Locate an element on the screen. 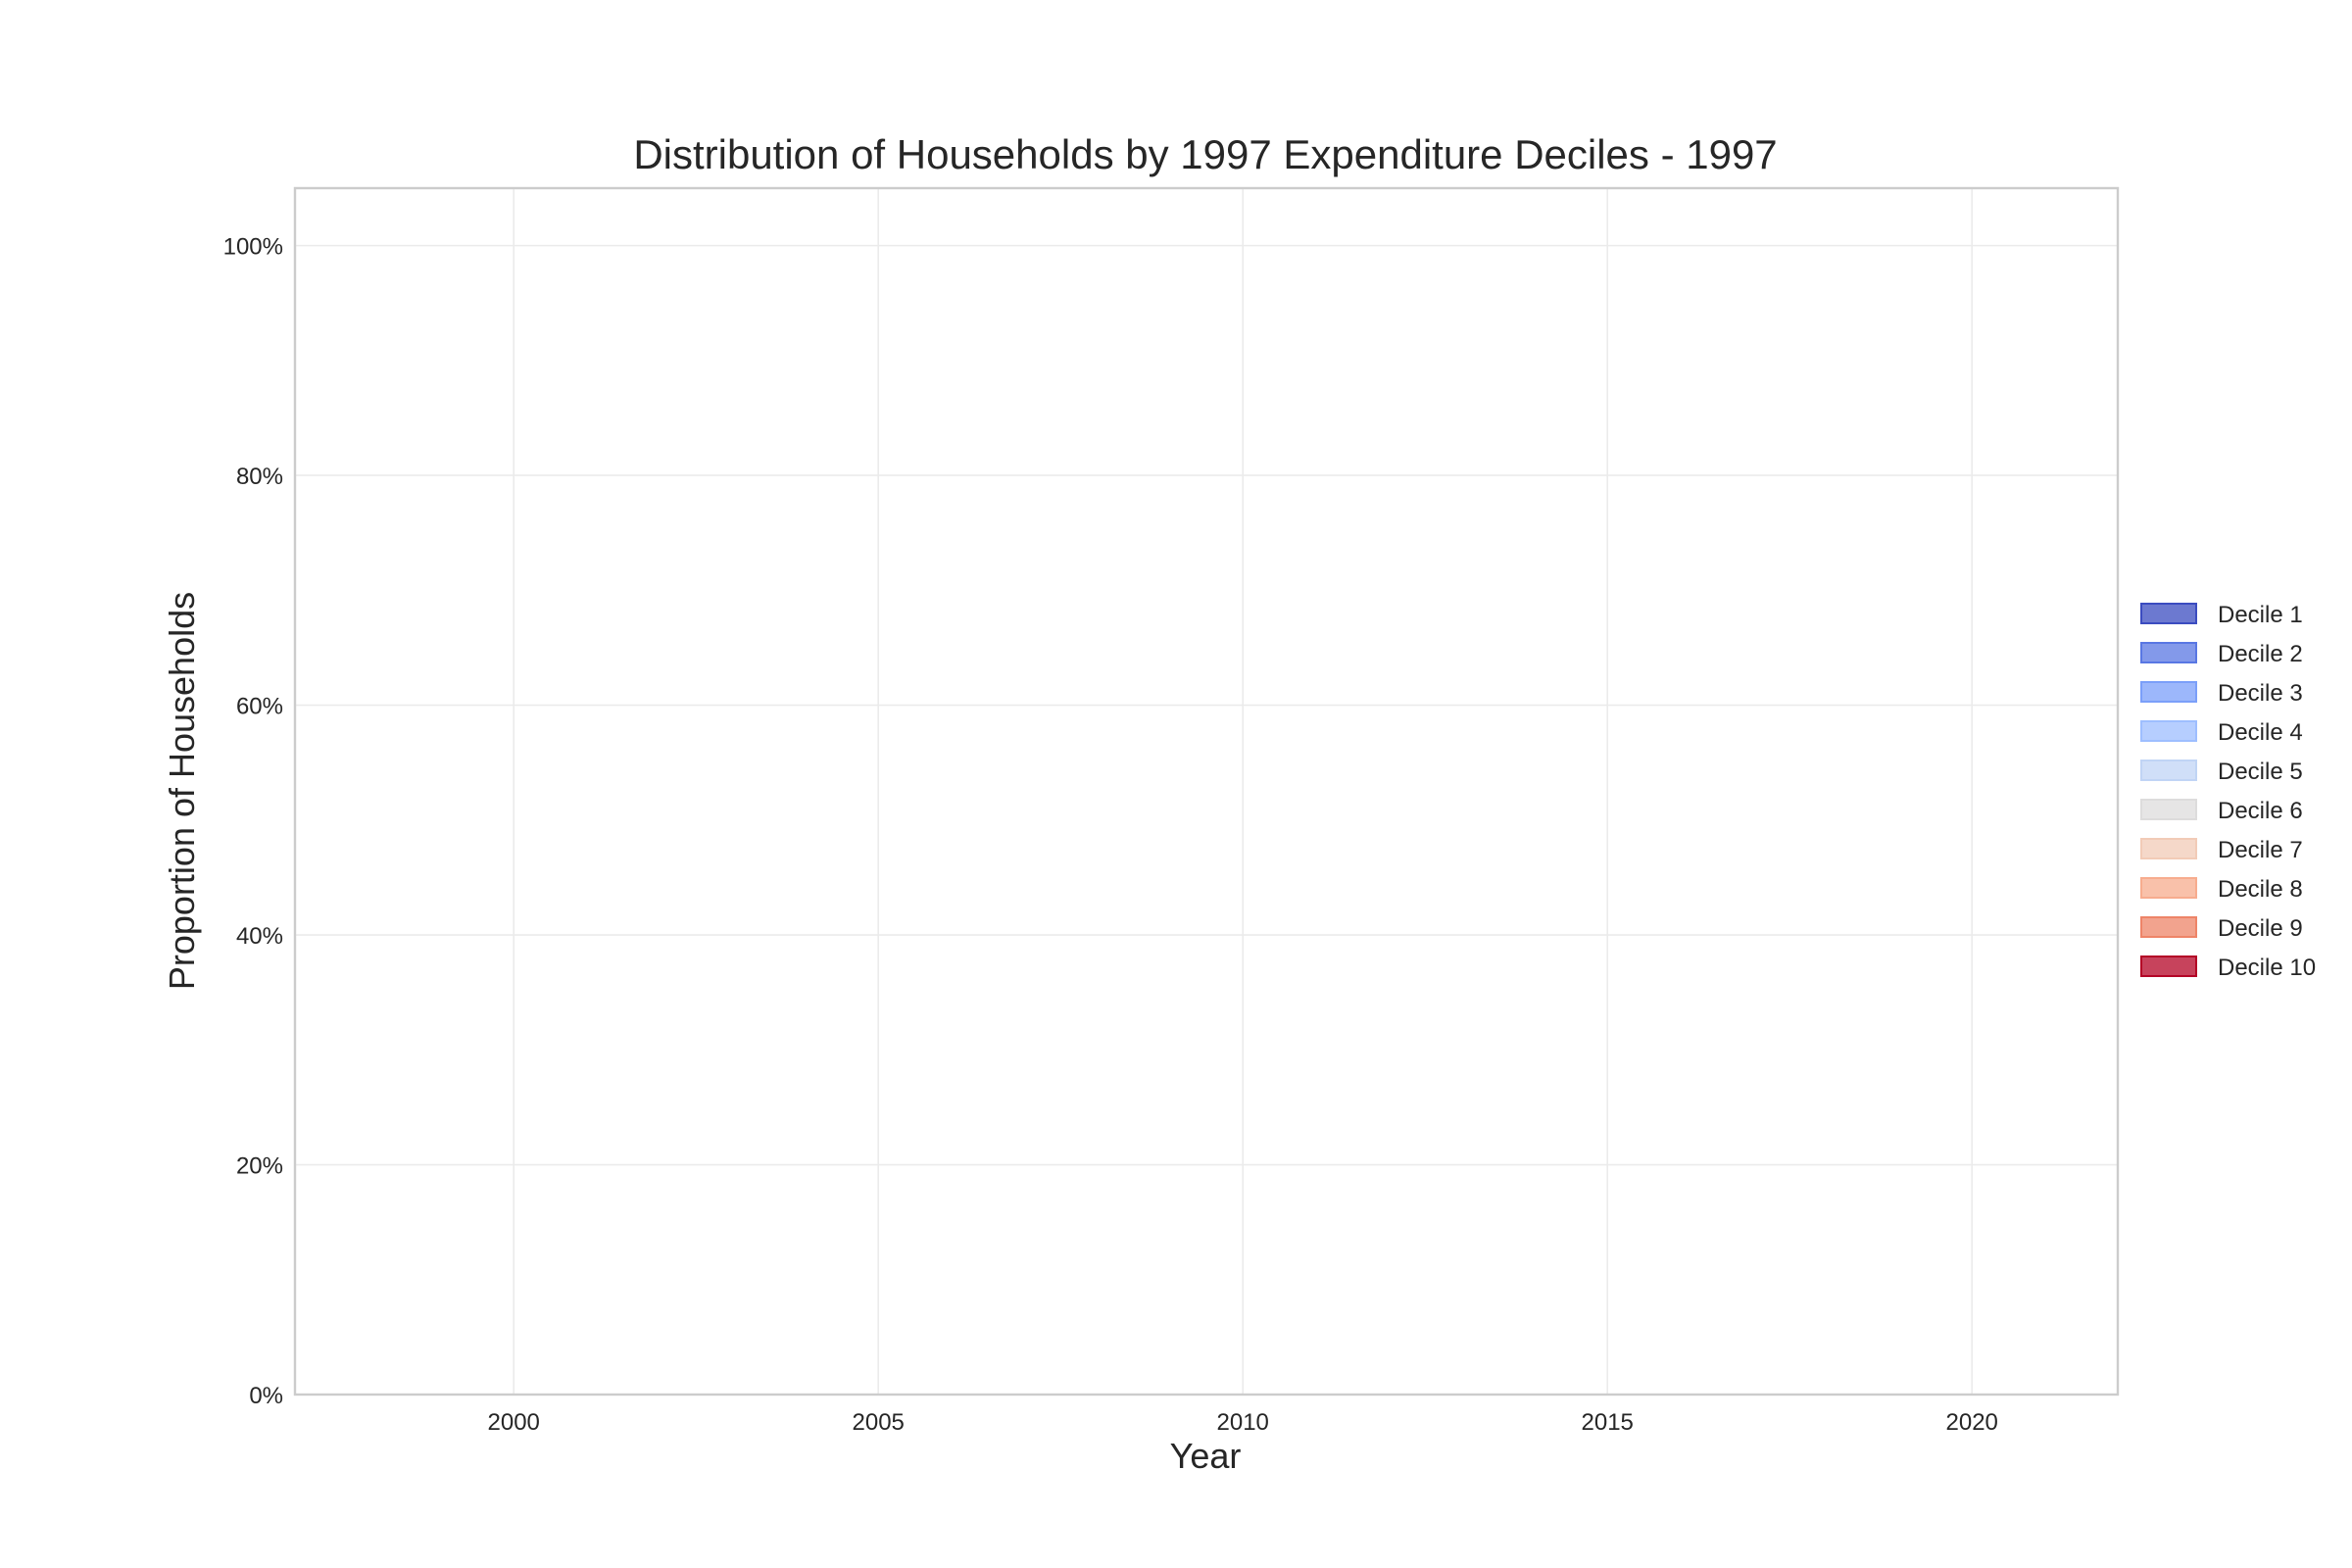  legend-label: Decile 1 is located at coordinates (2260, 615).